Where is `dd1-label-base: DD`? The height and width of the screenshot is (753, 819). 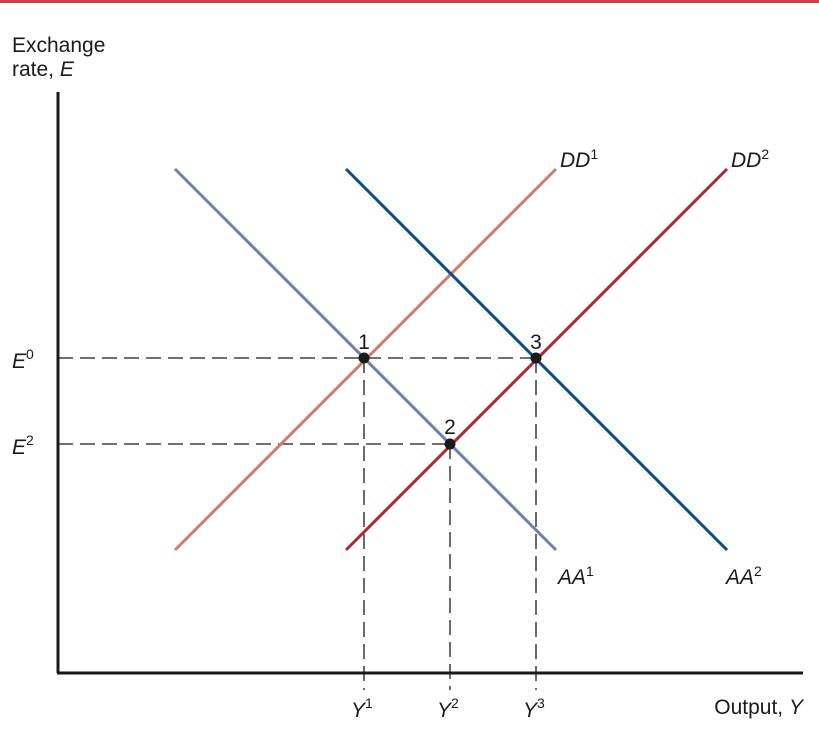 dd1-label-base: DD is located at coordinates (575, 160).